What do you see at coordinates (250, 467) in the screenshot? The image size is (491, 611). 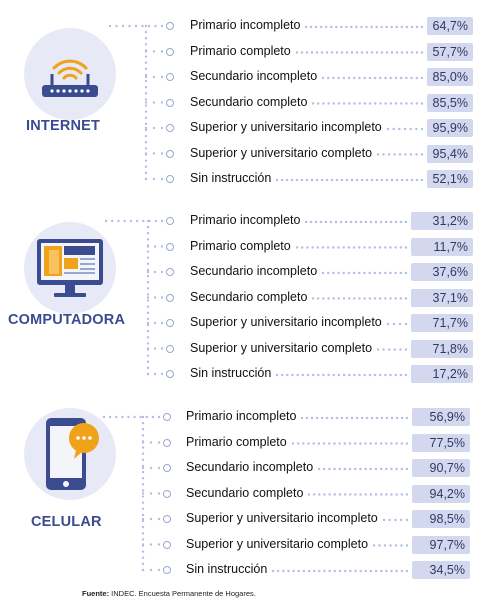 I see `category-label: Secundario incompleto` at bounding box center [250, 467].